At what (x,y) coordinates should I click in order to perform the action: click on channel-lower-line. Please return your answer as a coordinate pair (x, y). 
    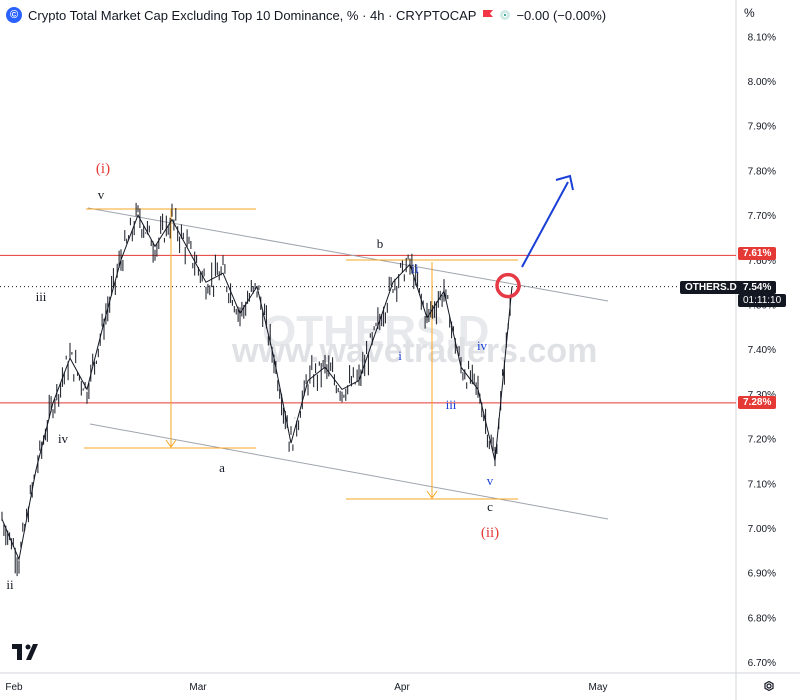
    Looking at the image, I should click on (349, 471).